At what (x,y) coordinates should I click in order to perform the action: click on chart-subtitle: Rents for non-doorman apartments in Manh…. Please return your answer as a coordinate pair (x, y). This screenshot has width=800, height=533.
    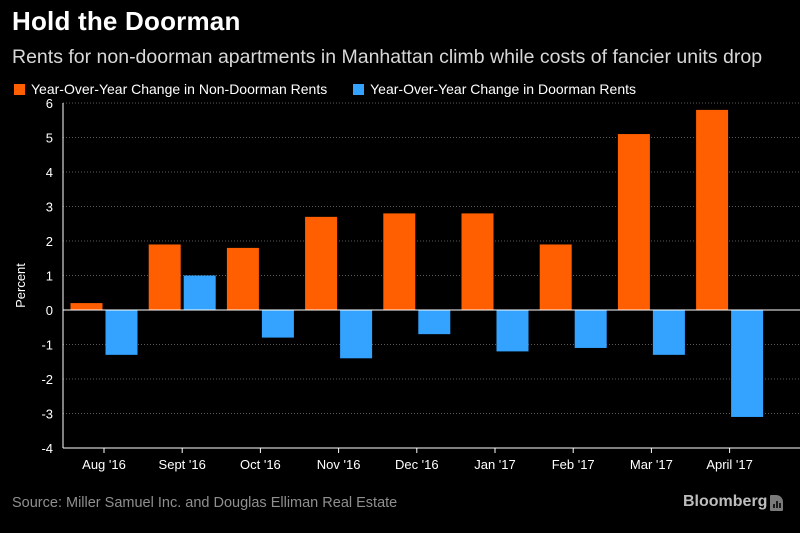
    Looking at the image, I should click on (387, 57).